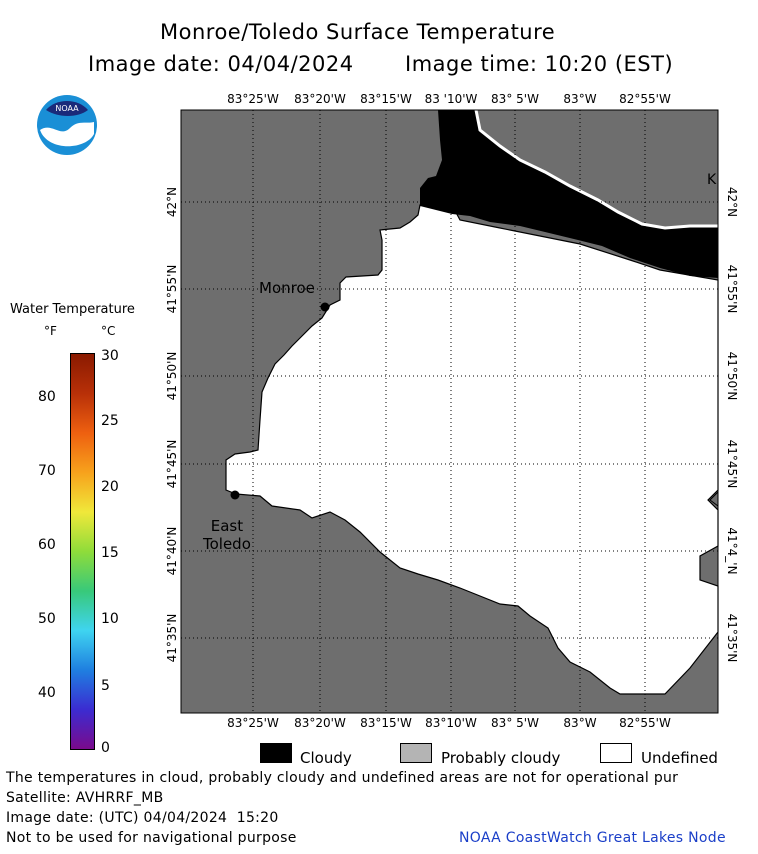 This screenshot has width=758, height=854. I want to click on legend-label-cloudy: Cloudy, so click(326, 758).